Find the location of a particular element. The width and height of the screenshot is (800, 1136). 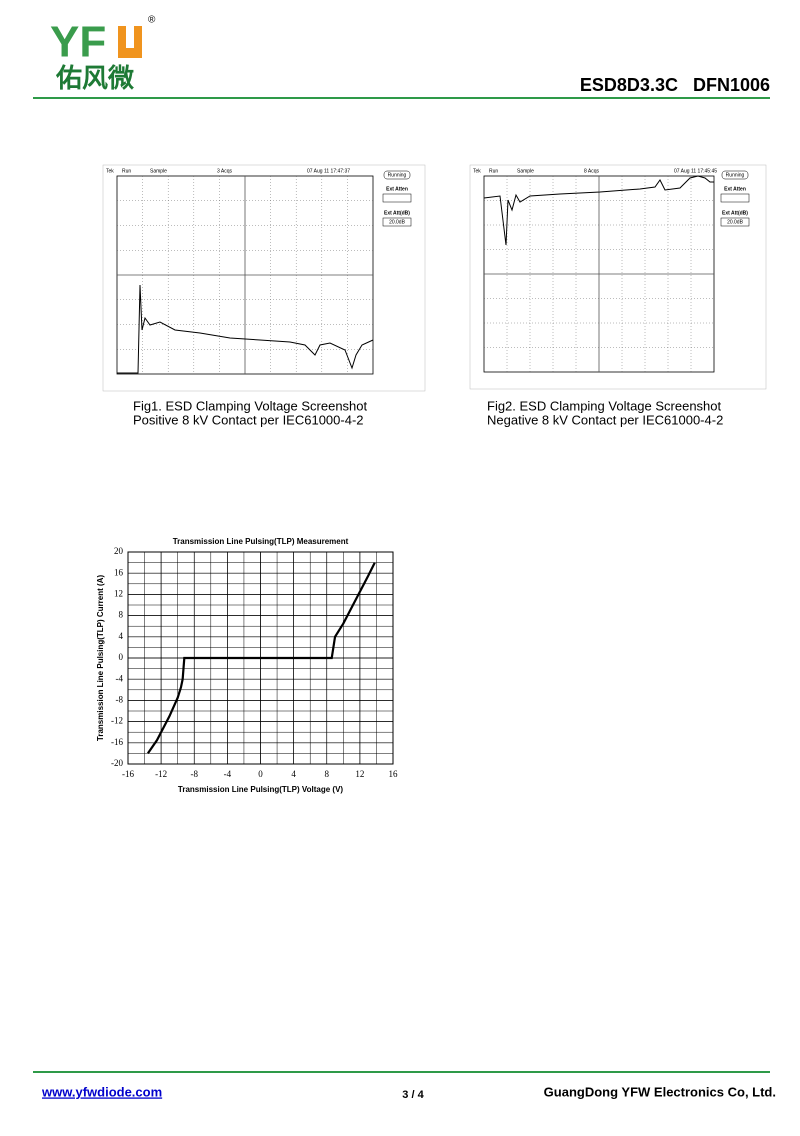

y-tick-label: 0 is located at coordinates (121, 657).